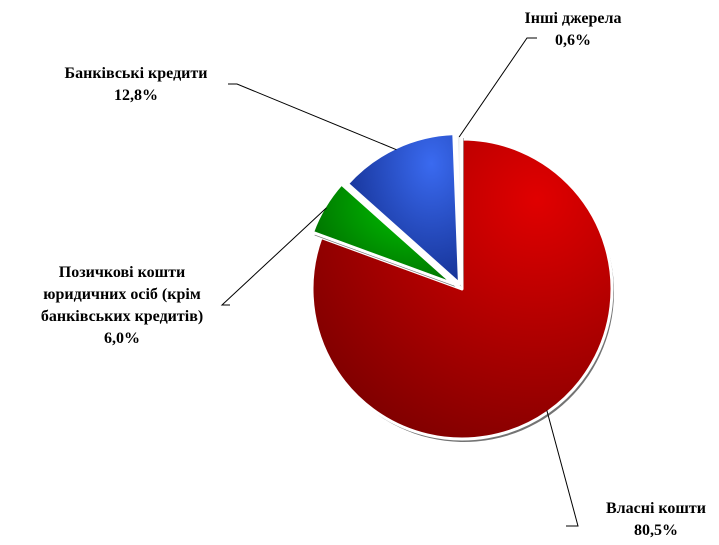  Describe the element at coordinates (383, 234) in the screenshot. I see `slice-legal-entities-loans` at that location.